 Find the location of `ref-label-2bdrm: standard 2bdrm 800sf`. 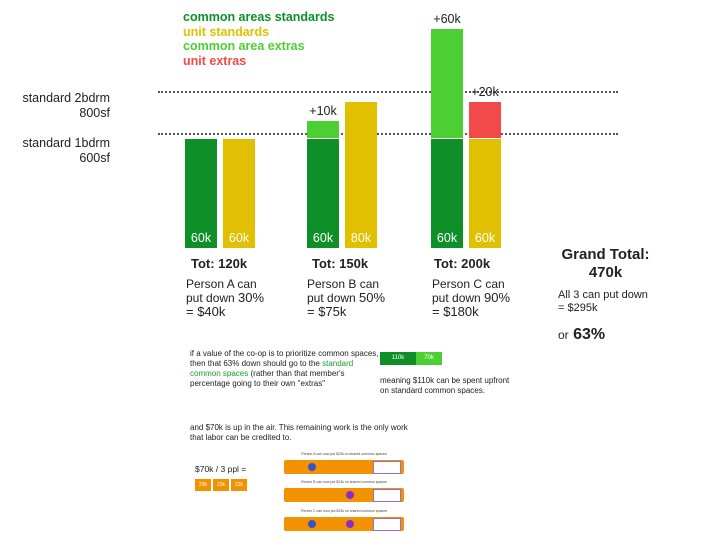

ref-label-2bdrm: standard 2bdrm 800sf is located at coordinates (60, 106).